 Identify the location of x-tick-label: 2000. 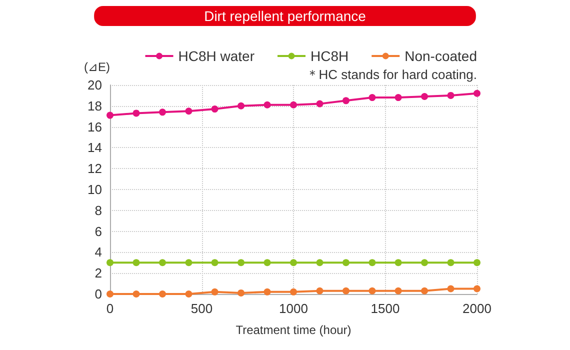
(477, 308).